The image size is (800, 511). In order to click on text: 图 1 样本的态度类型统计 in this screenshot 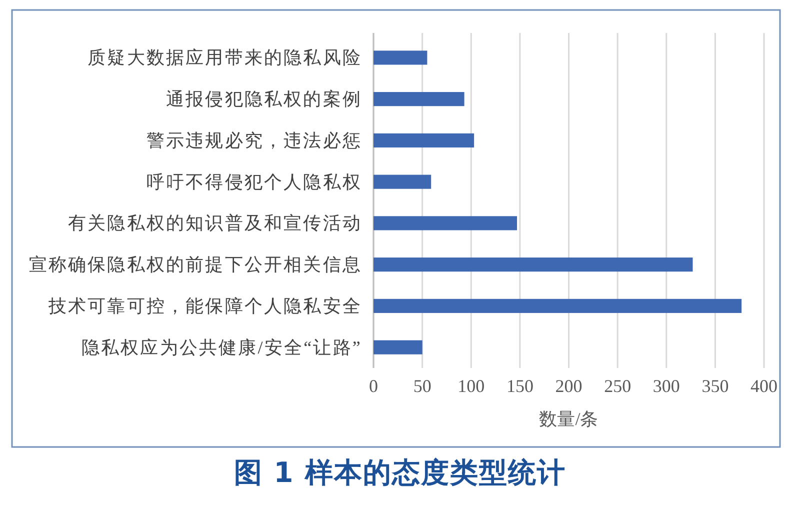, I will do `click(400, 472)`.